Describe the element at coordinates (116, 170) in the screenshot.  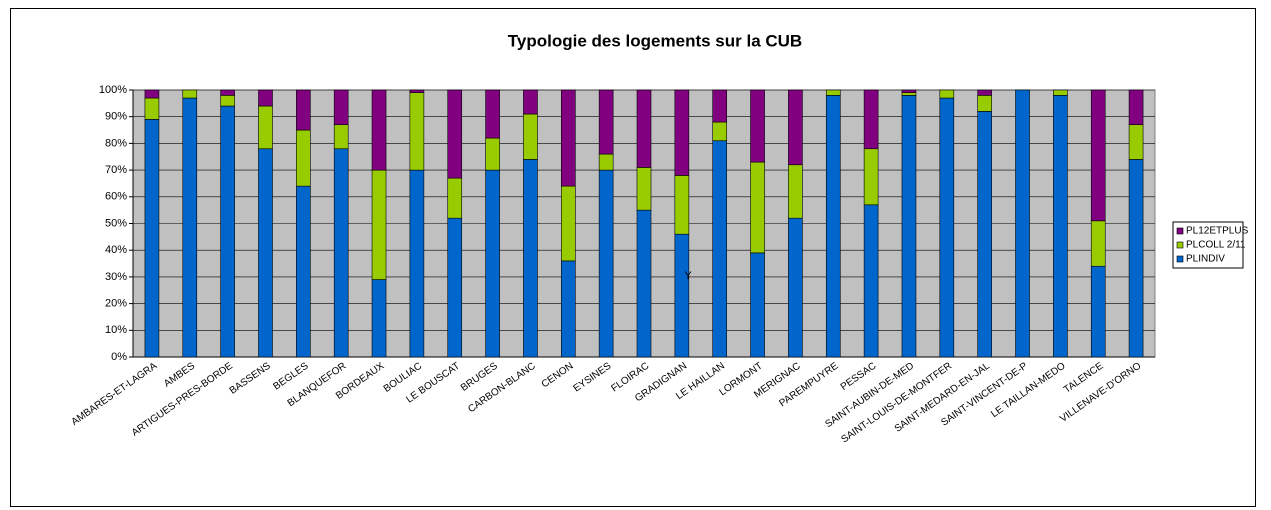
I see `y-tick-label: 70%` at that location.